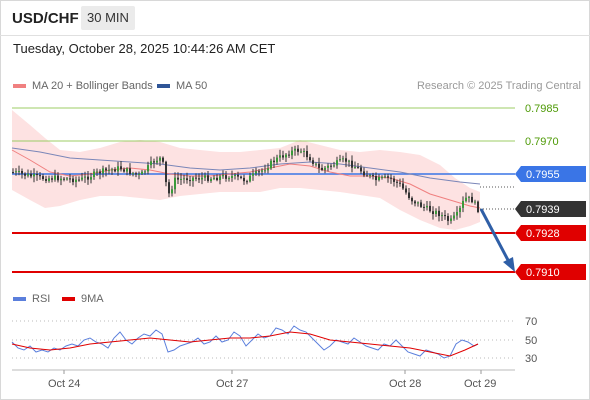  What do you see at coordinates (64, 384) in the screenshot?
I see `x-label-0: Oct 24` at bounding box center [64, 384].